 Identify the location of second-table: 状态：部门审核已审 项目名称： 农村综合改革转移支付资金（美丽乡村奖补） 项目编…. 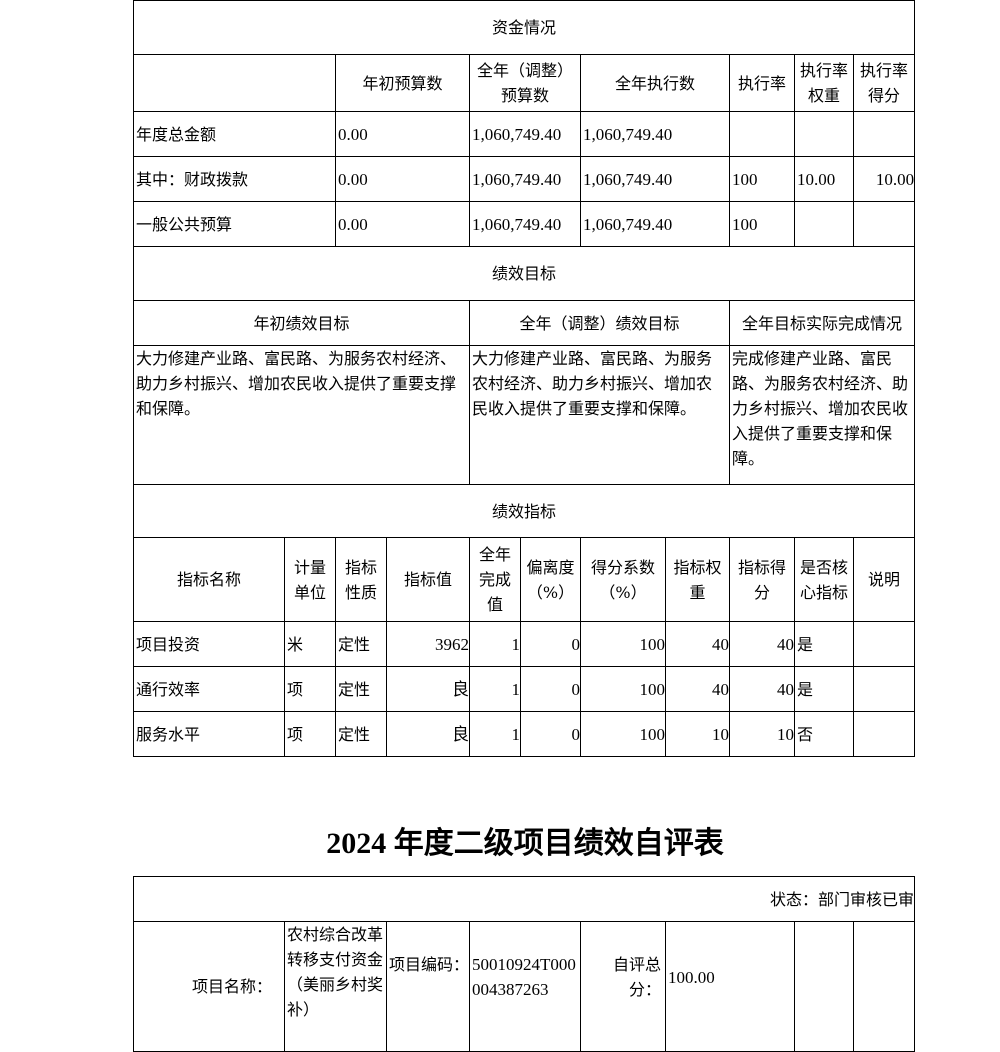
(524, 964).